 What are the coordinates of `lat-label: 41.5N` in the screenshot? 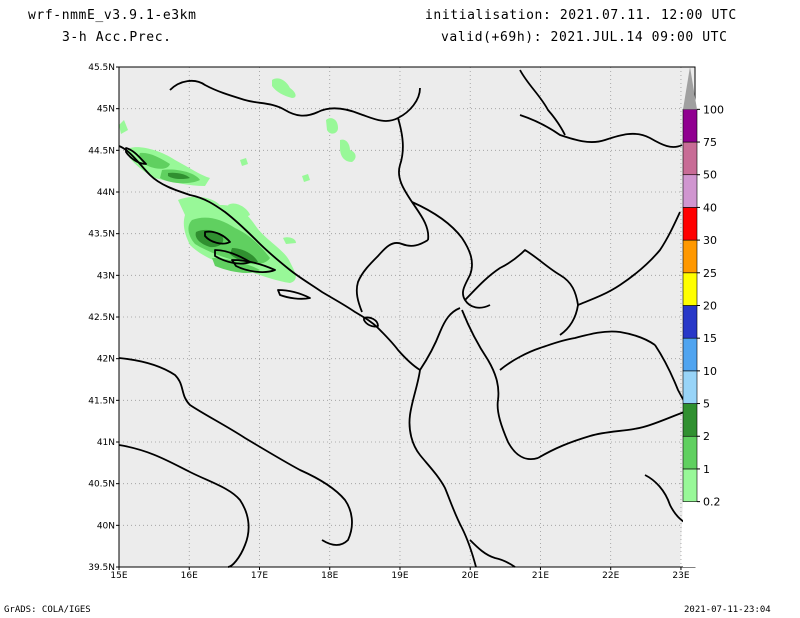 It's located at (101, 401).